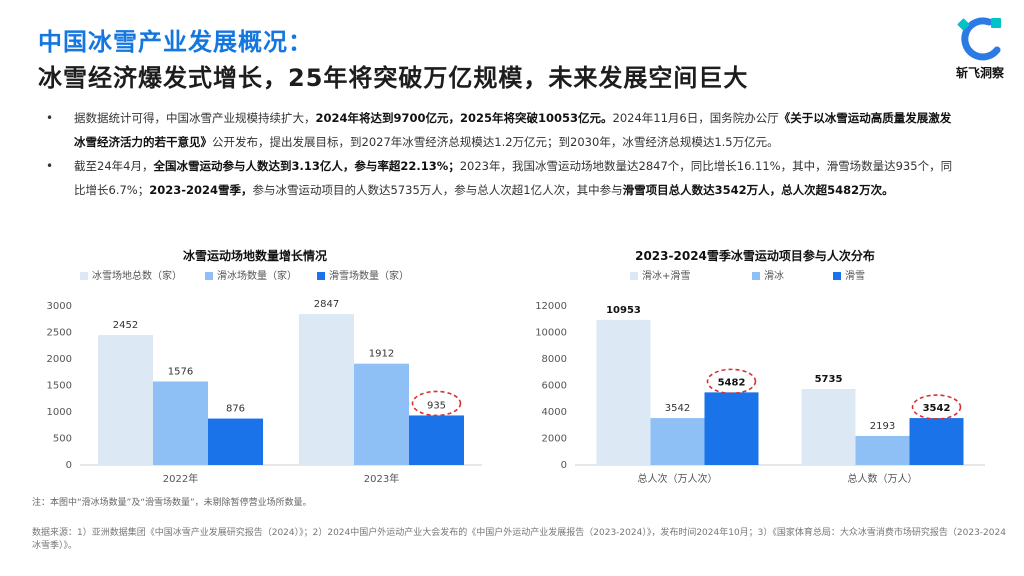 The height and width of the screenshot is (576, 1024). Describe the element at coordinates (255, 255) in the screenshot. I see `chart-title: 冰雪运动场地数量增长情况` at that location.